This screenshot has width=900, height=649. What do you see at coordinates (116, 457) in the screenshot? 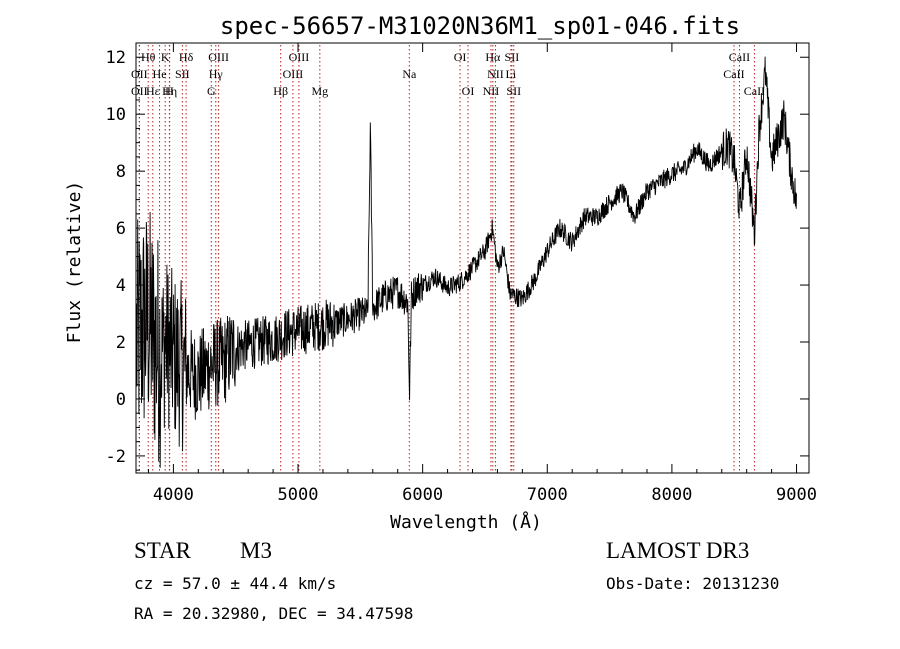
I see `y-tick-label: -2` at bounding box center [116, 457].